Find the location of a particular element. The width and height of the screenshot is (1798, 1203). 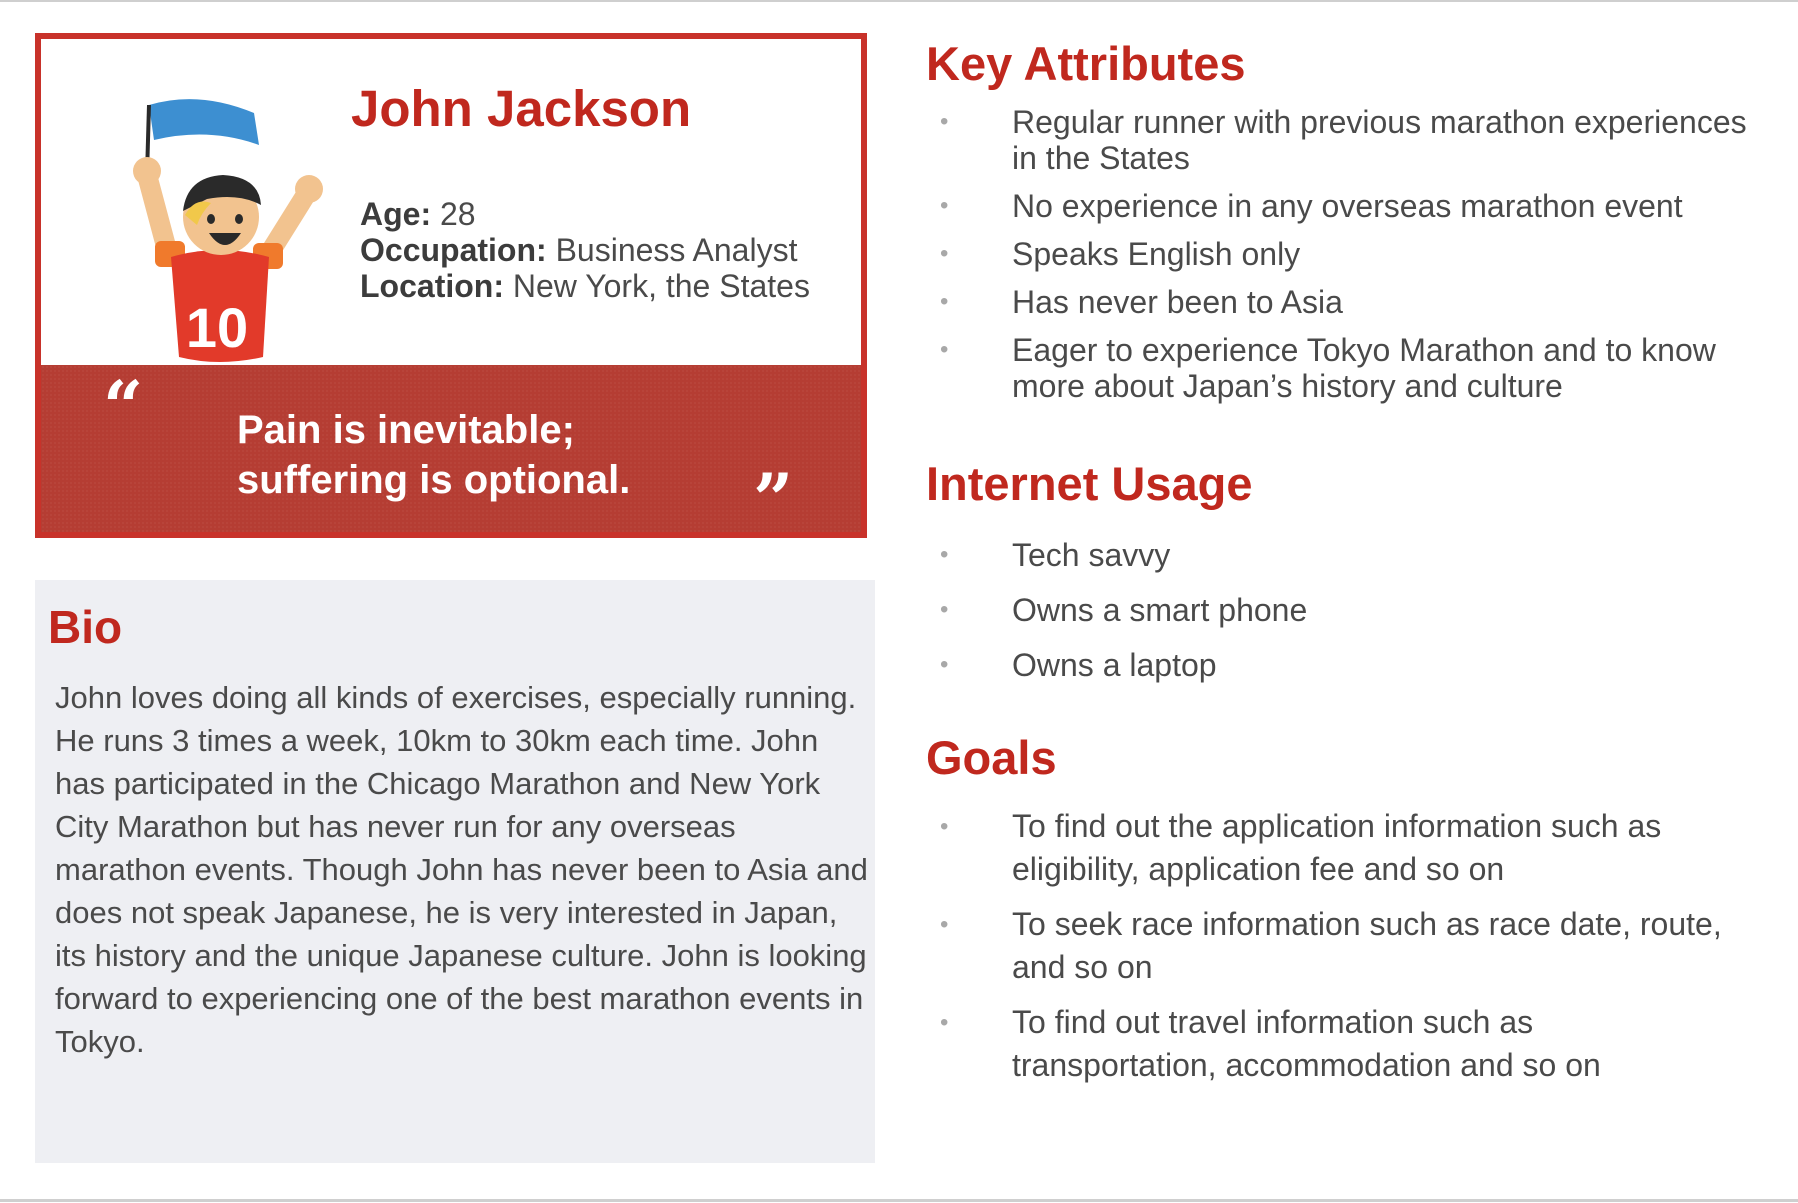

top-divider is located at coordinates (899, 1).